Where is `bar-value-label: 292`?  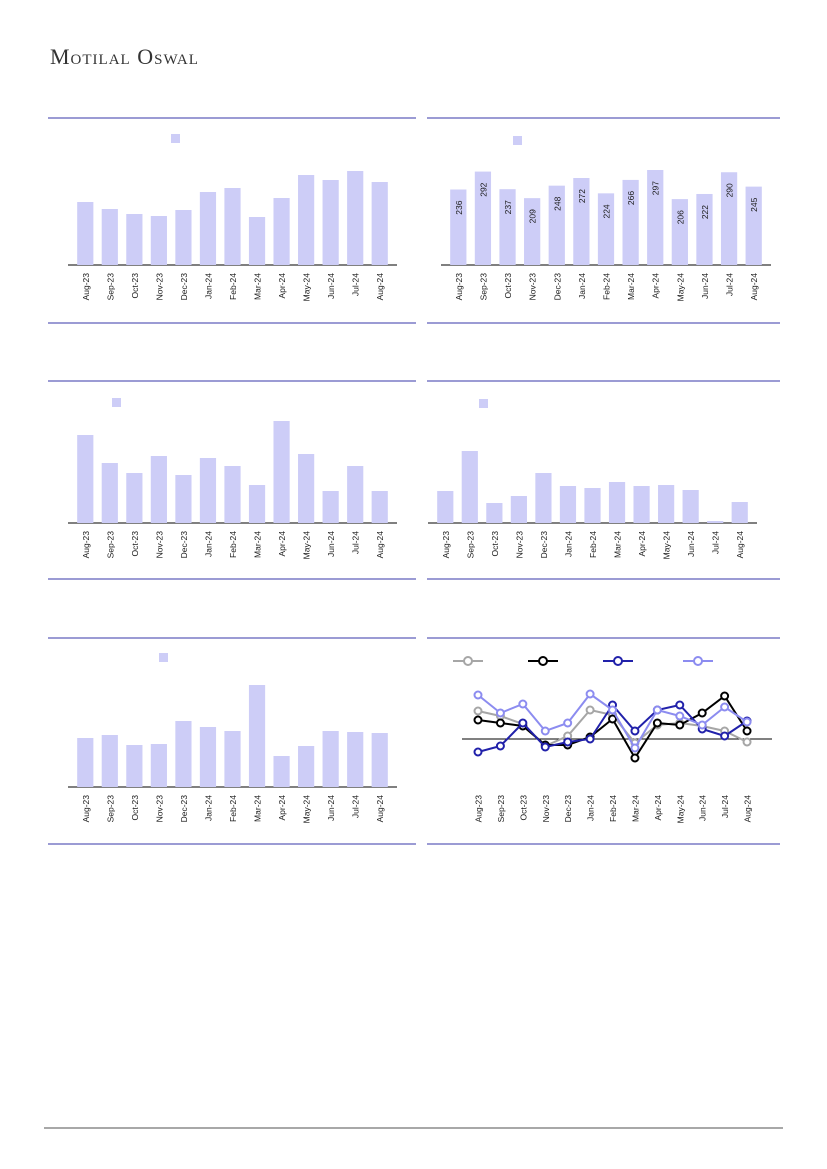 bar-value-label: 292 is located at coordinates (483, 189).